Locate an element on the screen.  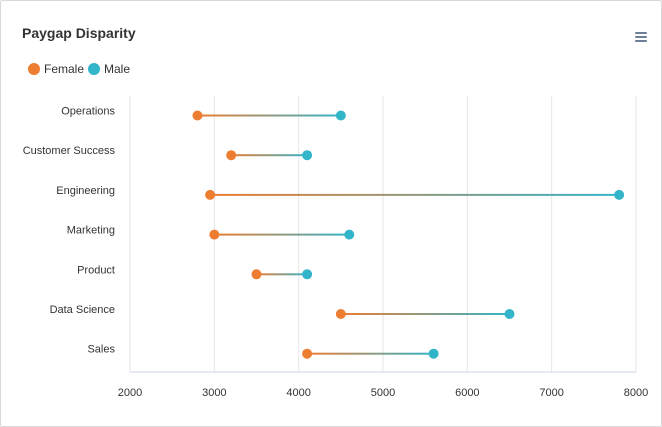
y-category-label: Engineering is located at coordinates (85, 191).